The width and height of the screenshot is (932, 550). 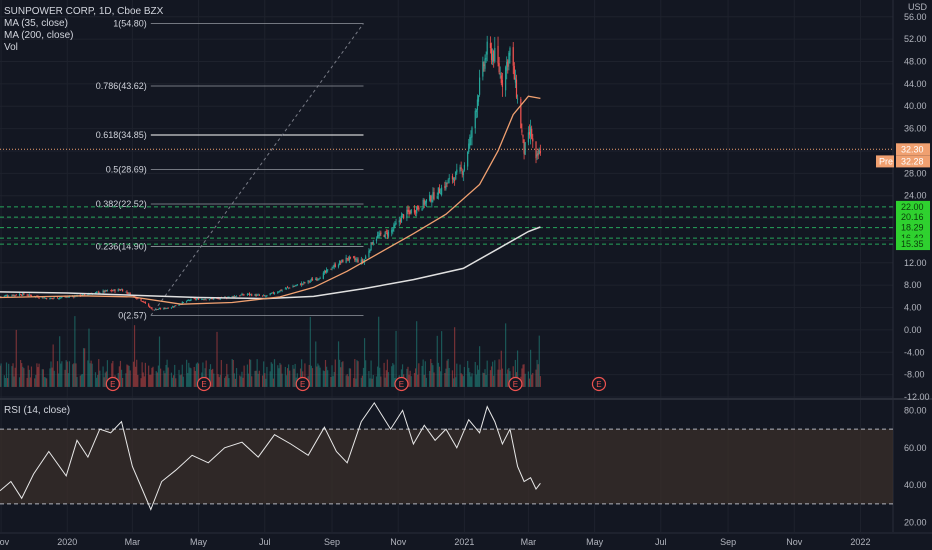 I want to click on last-price-badge, so click(x=913, y=149).